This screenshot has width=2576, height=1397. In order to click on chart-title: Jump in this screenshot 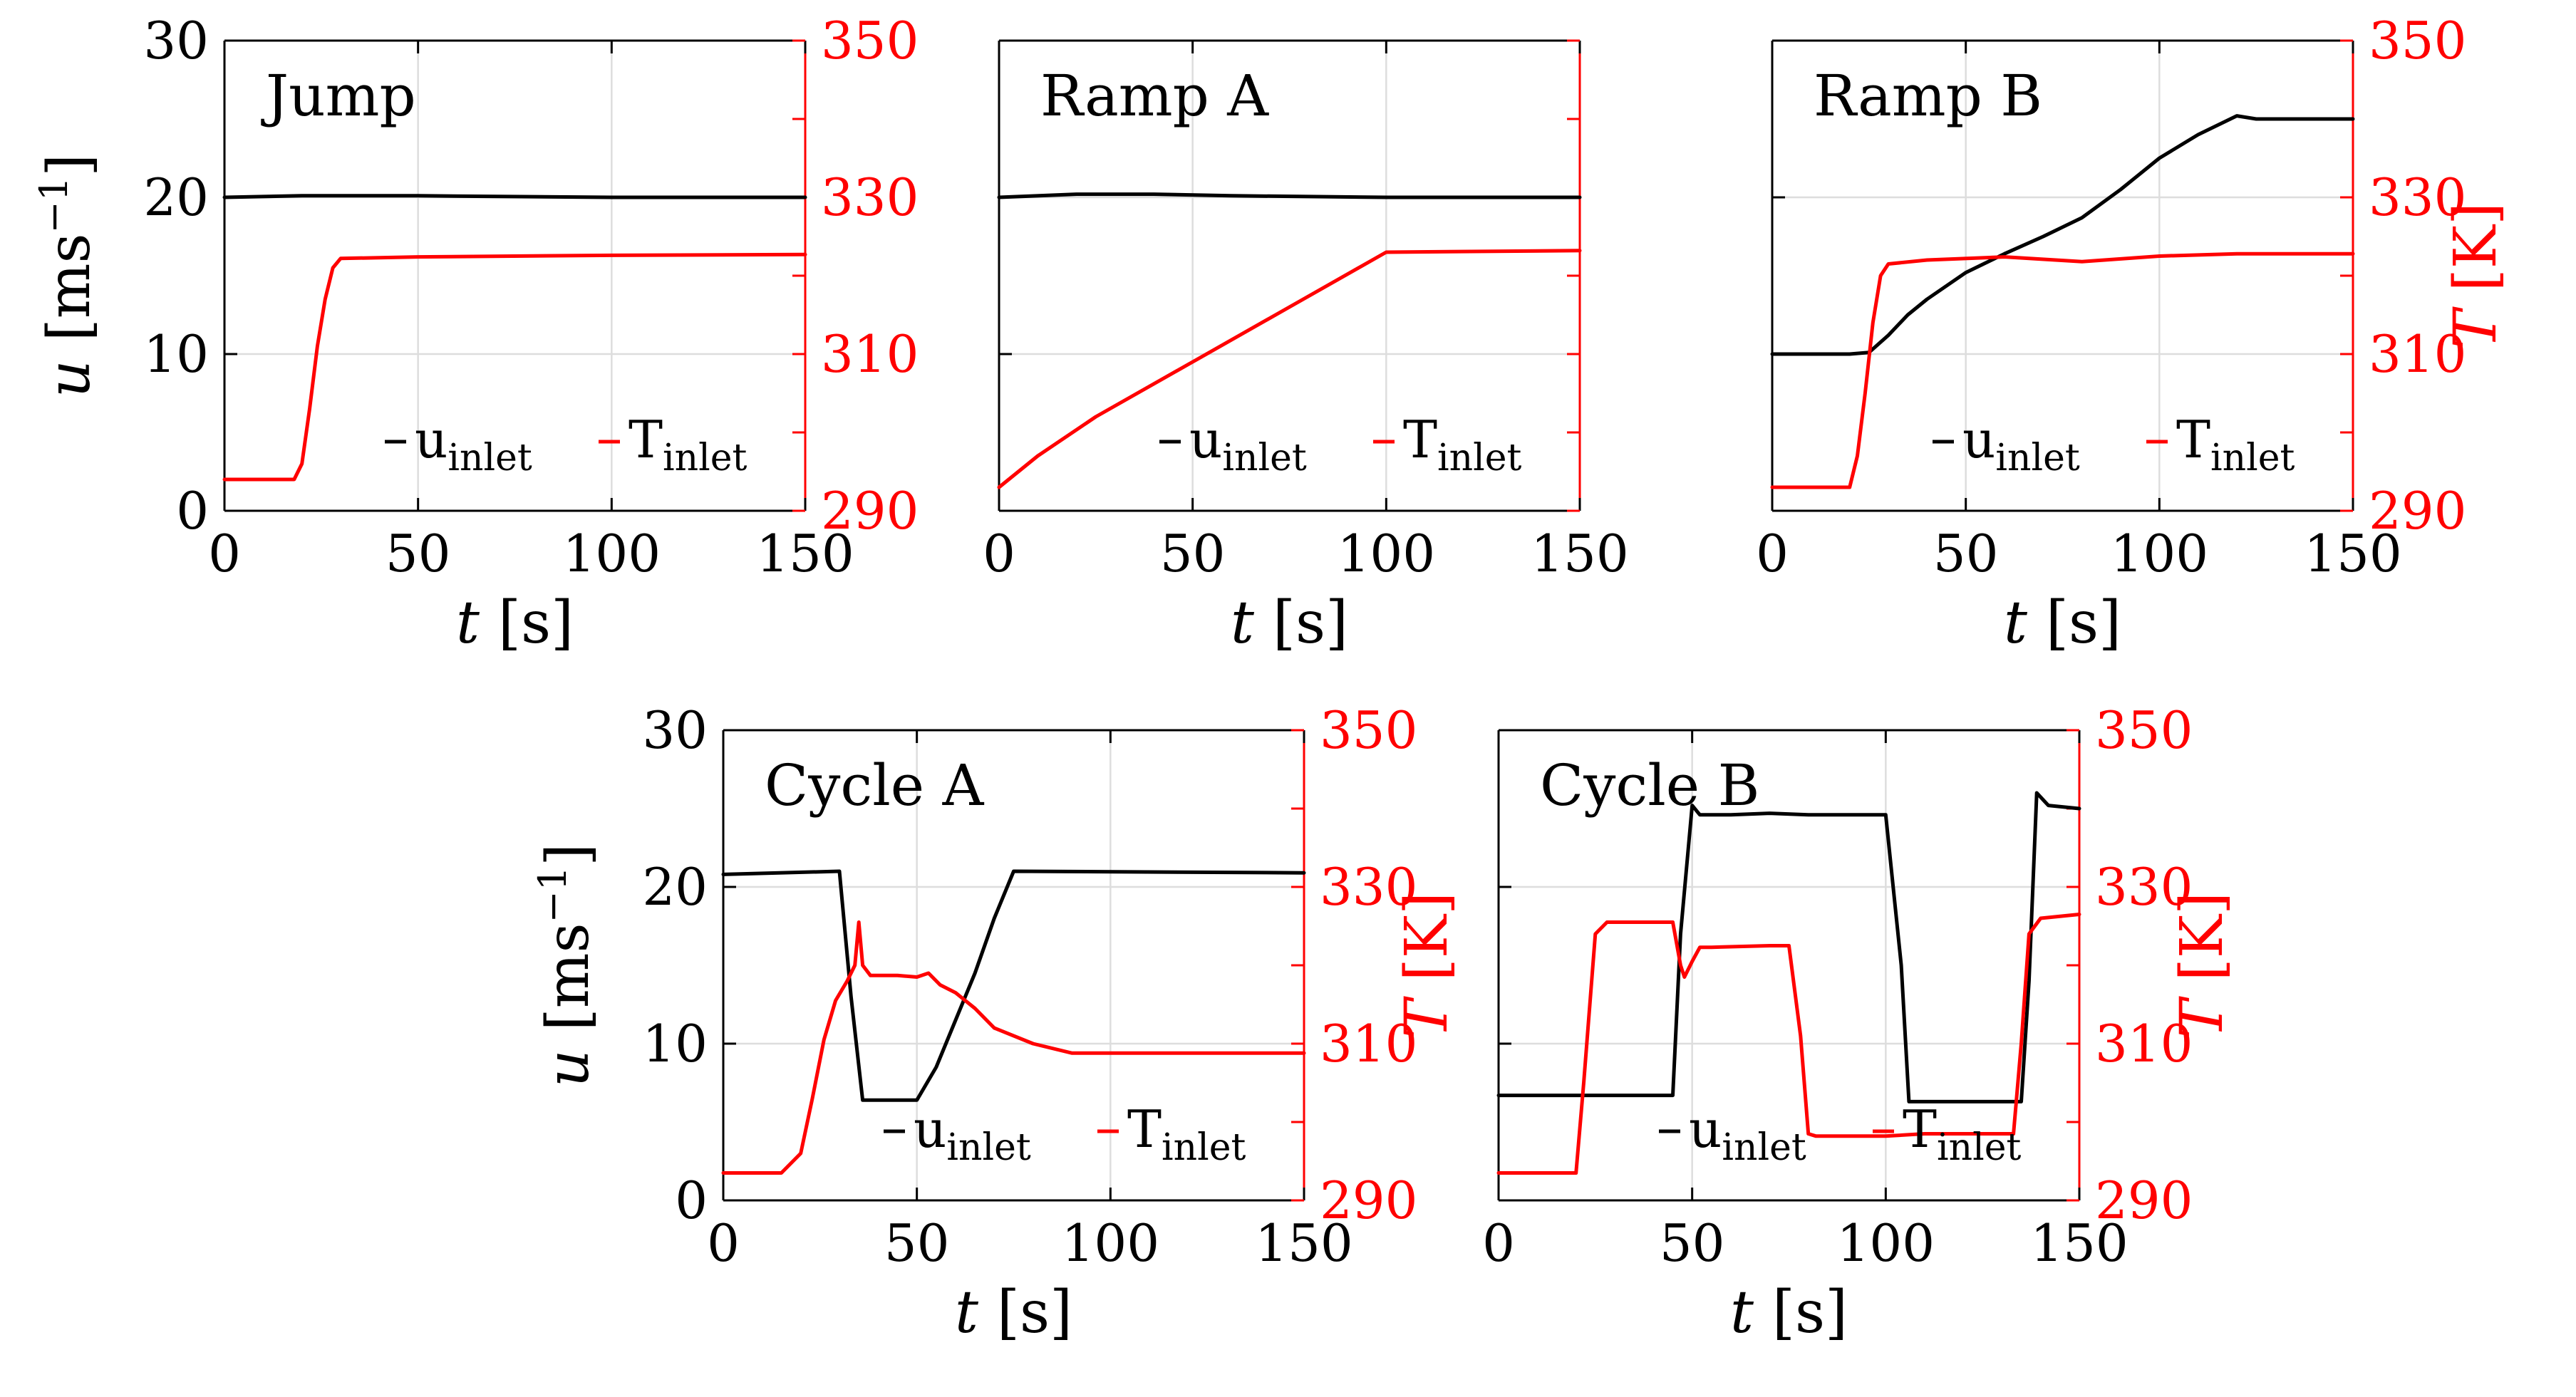, I will do `click(338, 96)`.